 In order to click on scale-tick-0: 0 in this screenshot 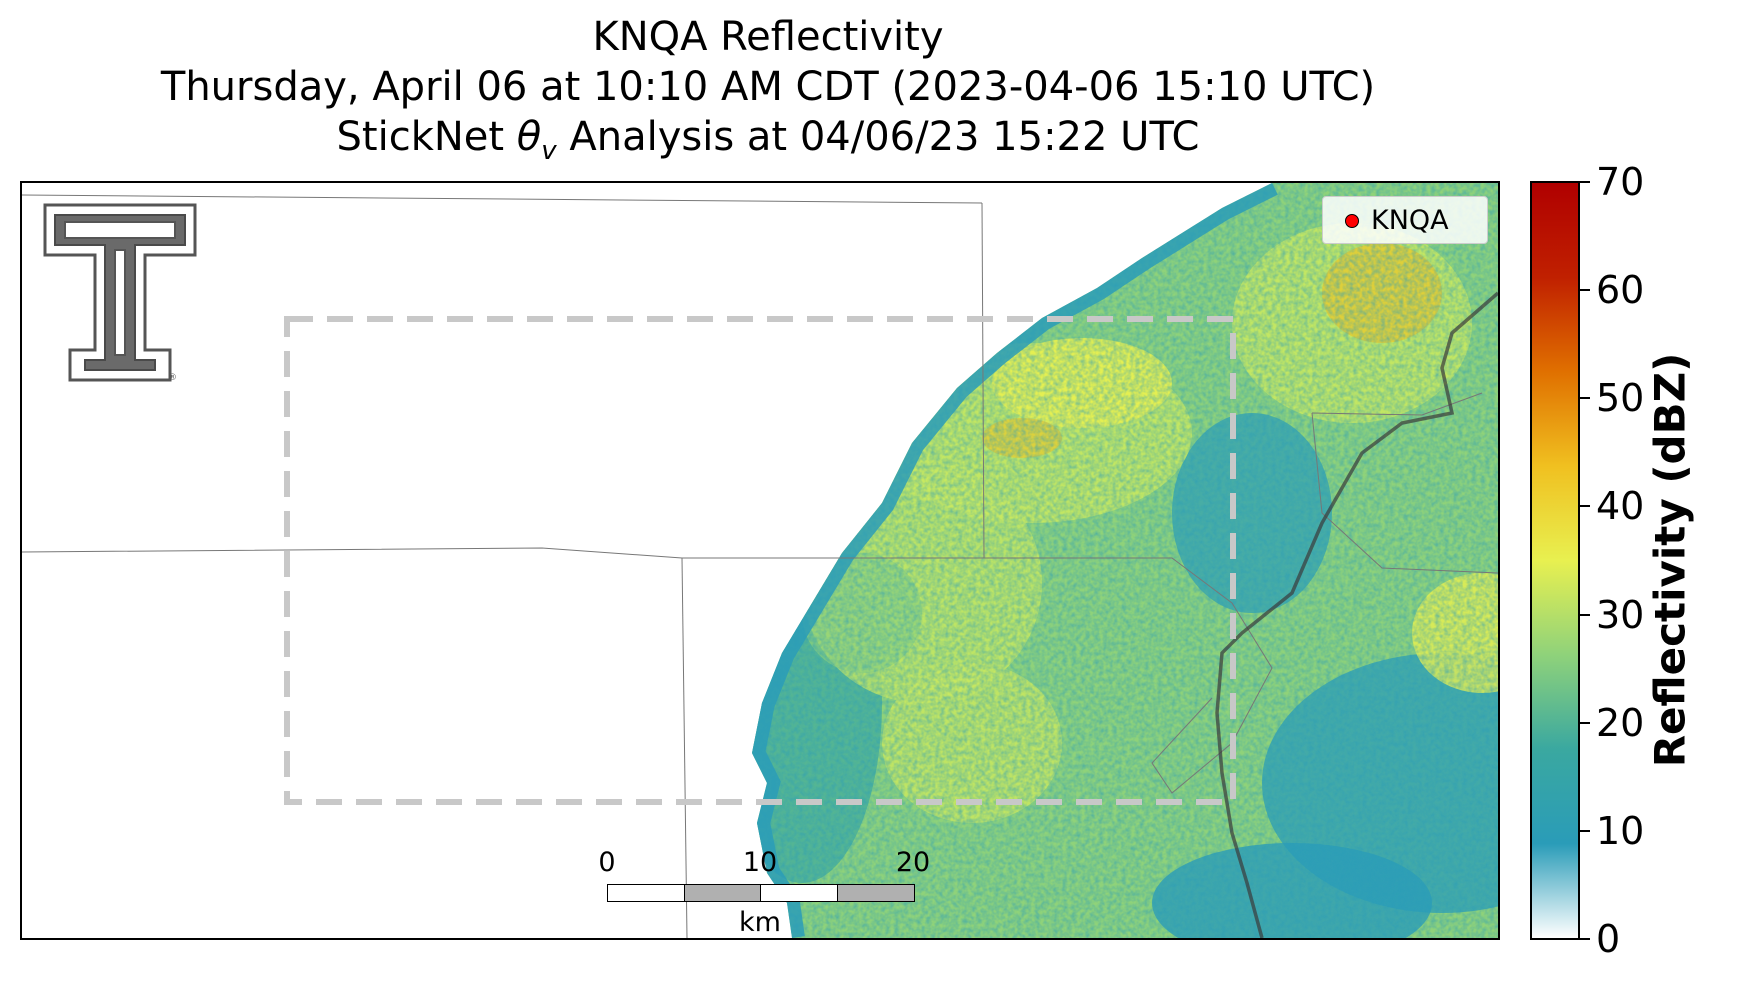, I will do `click(607, 862)`.